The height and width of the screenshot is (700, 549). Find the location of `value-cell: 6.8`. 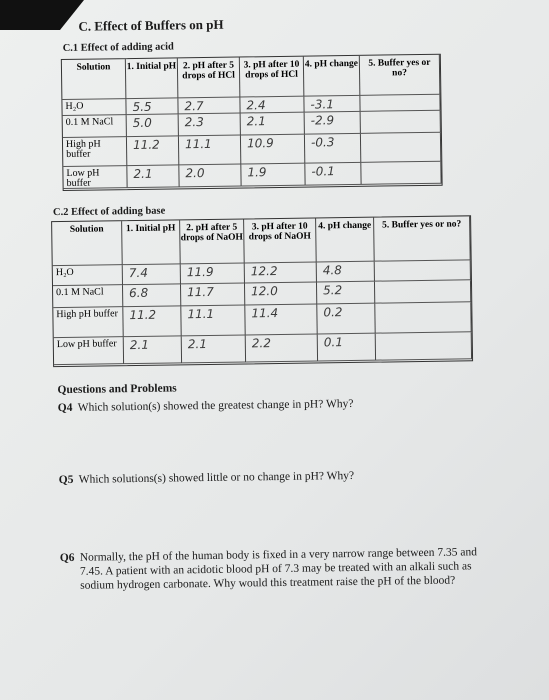

value-cell: 6.8 is located at coordinates (152, 296).